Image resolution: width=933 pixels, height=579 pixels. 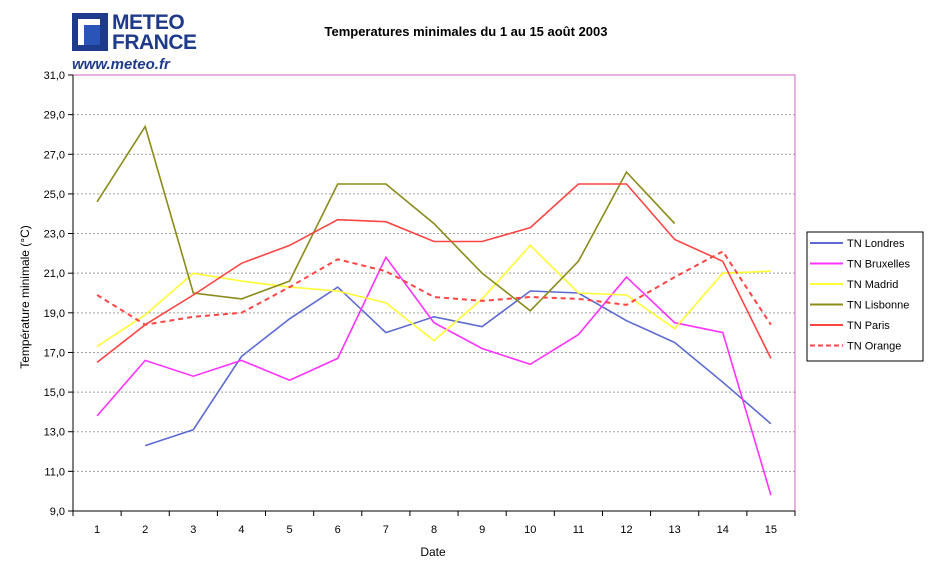 What do you see at coordinates (54, 274) in the screenshot?
I see `y-tick-label: 21,0` at bounding box center [54, 274].